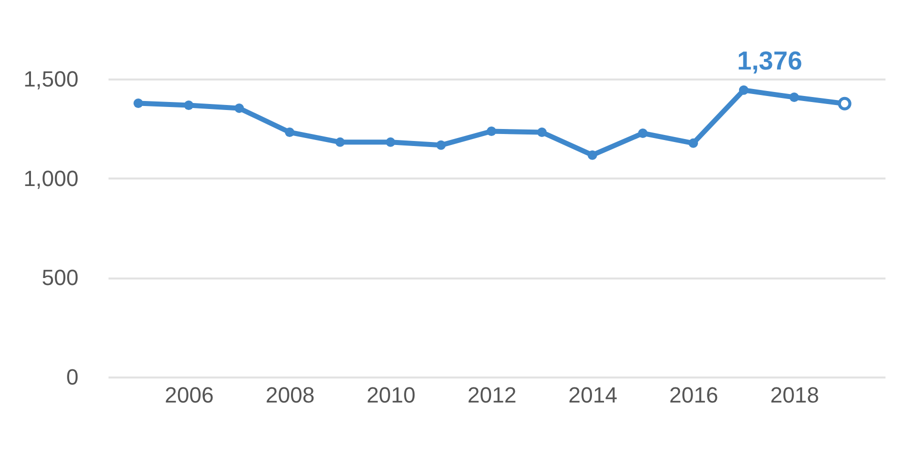 This screenshot has height=450, width=900. Describe the element at coordinates (795, 395) in the screenshot. I see `x-tick-label: 2018` at that location.